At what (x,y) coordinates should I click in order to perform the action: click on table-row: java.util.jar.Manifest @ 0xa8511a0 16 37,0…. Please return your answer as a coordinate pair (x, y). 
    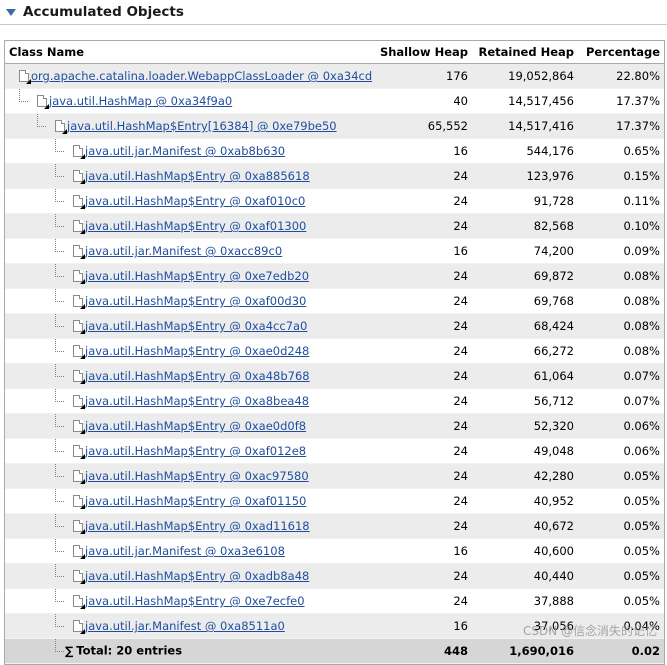
    Looking at the image, I should click on (334, 626).